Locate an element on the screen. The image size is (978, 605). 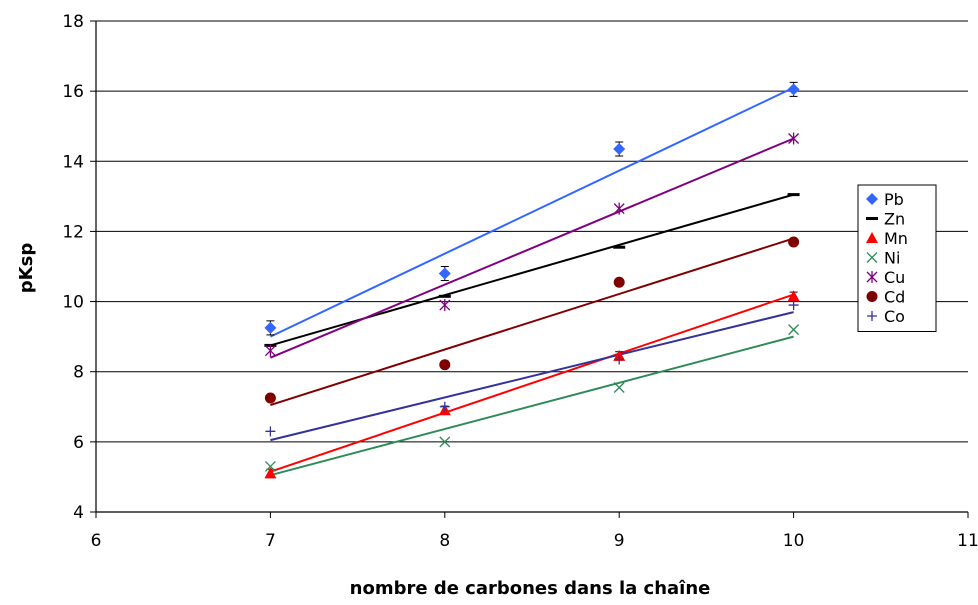
y-tick-label: 4 is located at coordinates (78, 513).